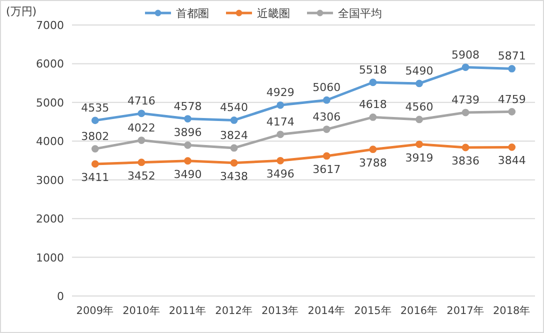 This screenshot has width=544, height=333. I want to click on x-tick-label: 2018年, so click(511, 311).